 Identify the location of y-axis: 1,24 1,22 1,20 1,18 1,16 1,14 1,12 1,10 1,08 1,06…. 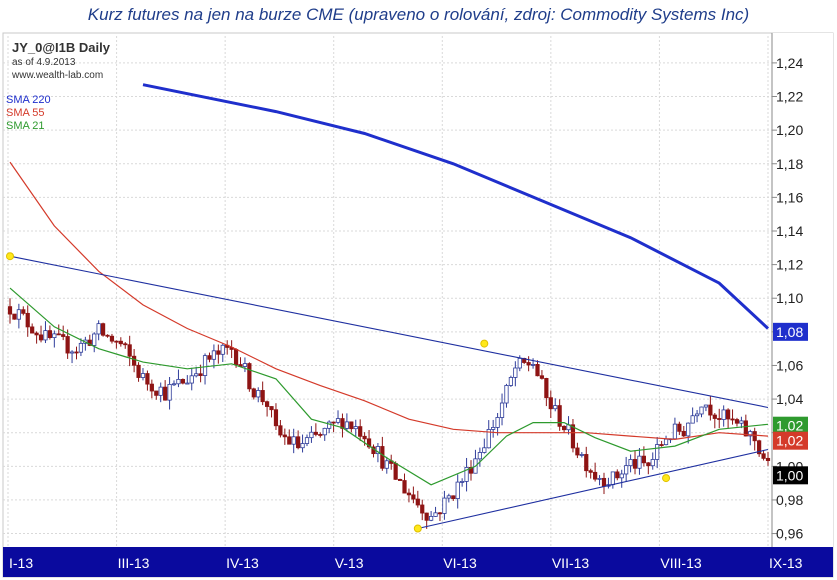
(787, 298).